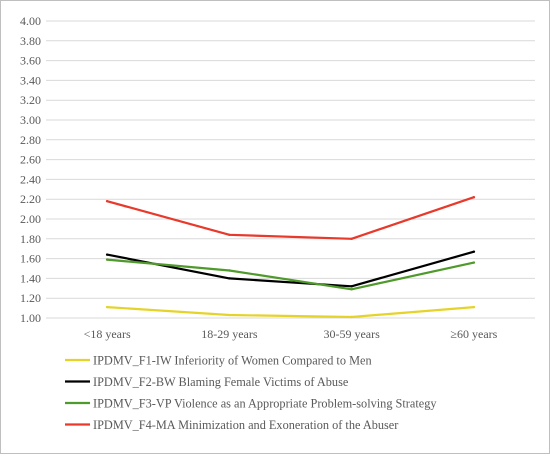  I want to click on y-tick-label: 2.60, so click(30, 160).